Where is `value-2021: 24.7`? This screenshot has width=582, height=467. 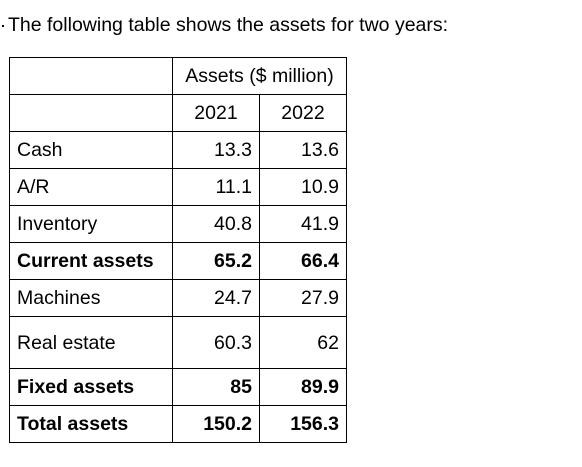 value-2021: 24.7 is located at coordinates (216, 298).